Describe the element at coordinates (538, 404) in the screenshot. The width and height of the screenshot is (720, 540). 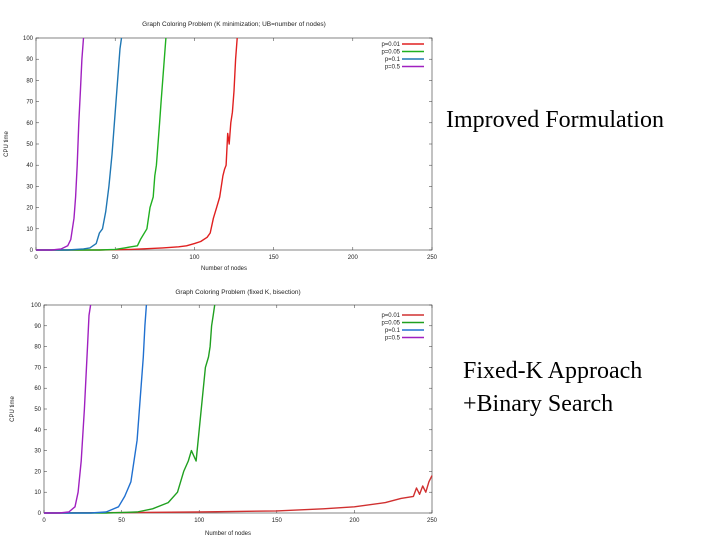
I see `bottom-annotation-line2: +Binary Search` at that location.